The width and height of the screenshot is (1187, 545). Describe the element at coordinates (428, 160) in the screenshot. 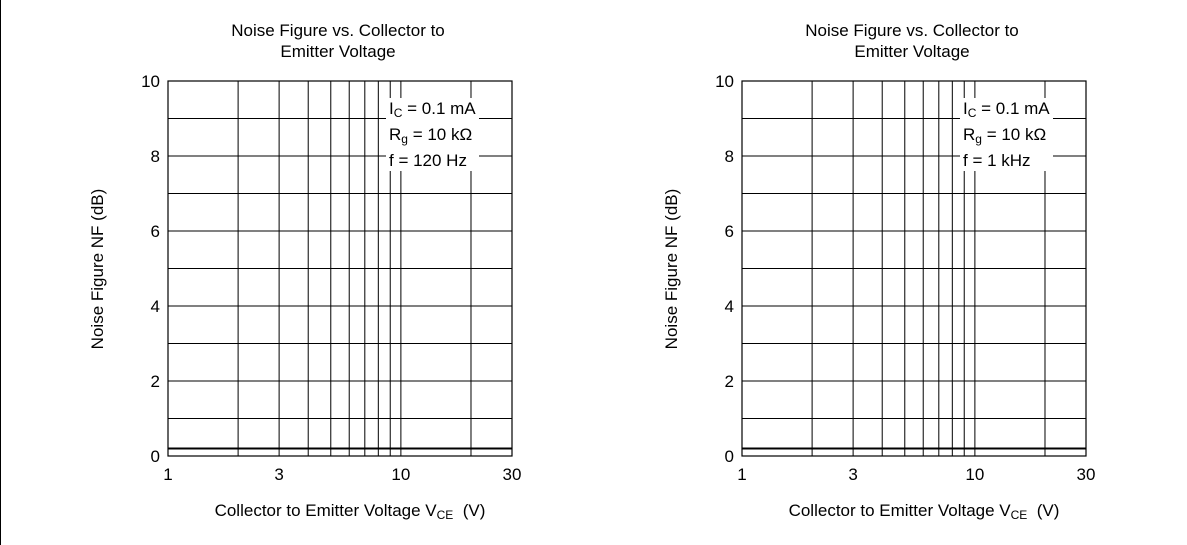

I see `param-f: f = 120 Hz` at that location.